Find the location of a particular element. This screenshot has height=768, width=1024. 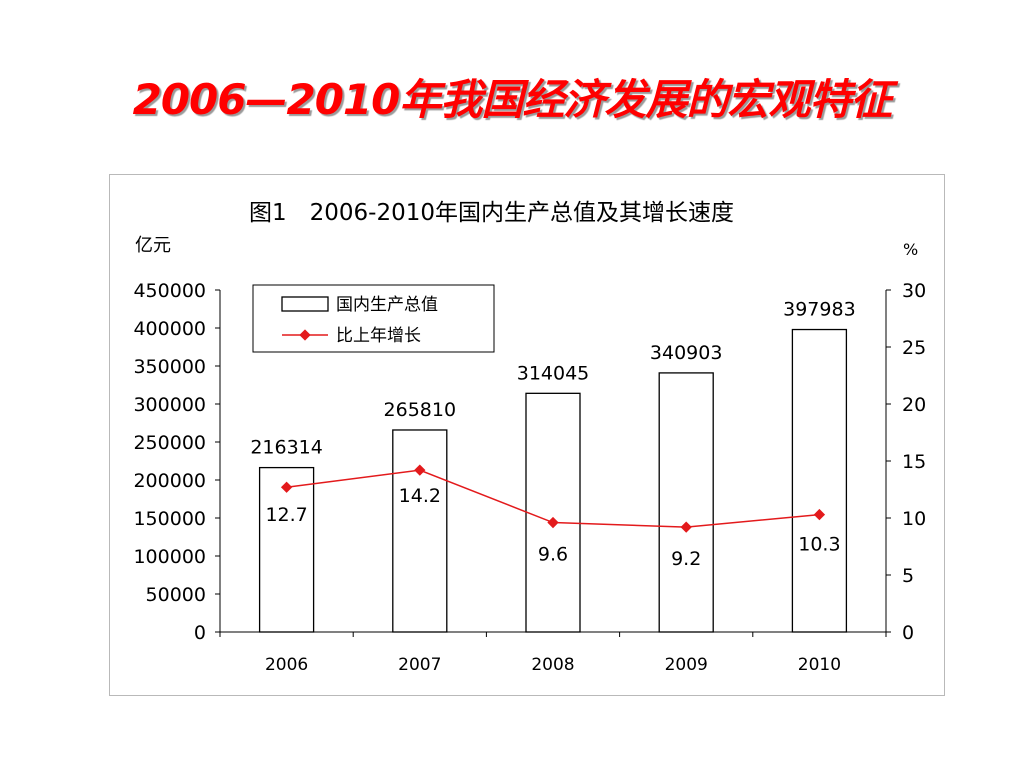

right-tick-label: 5 is located at coordinates (908, 576).